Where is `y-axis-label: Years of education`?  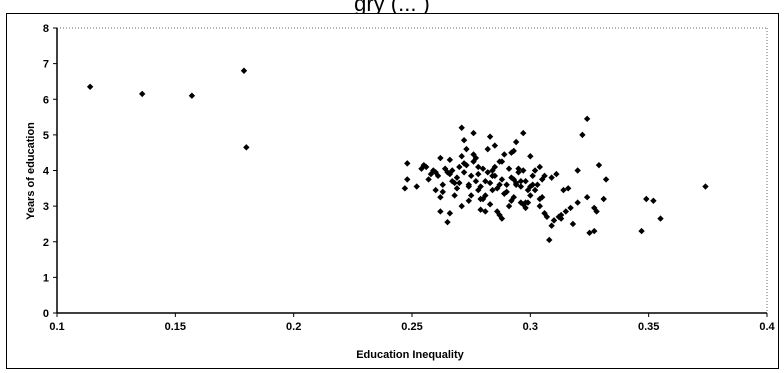 y-axis-label: Years of education is located at coordinates (31, 171).